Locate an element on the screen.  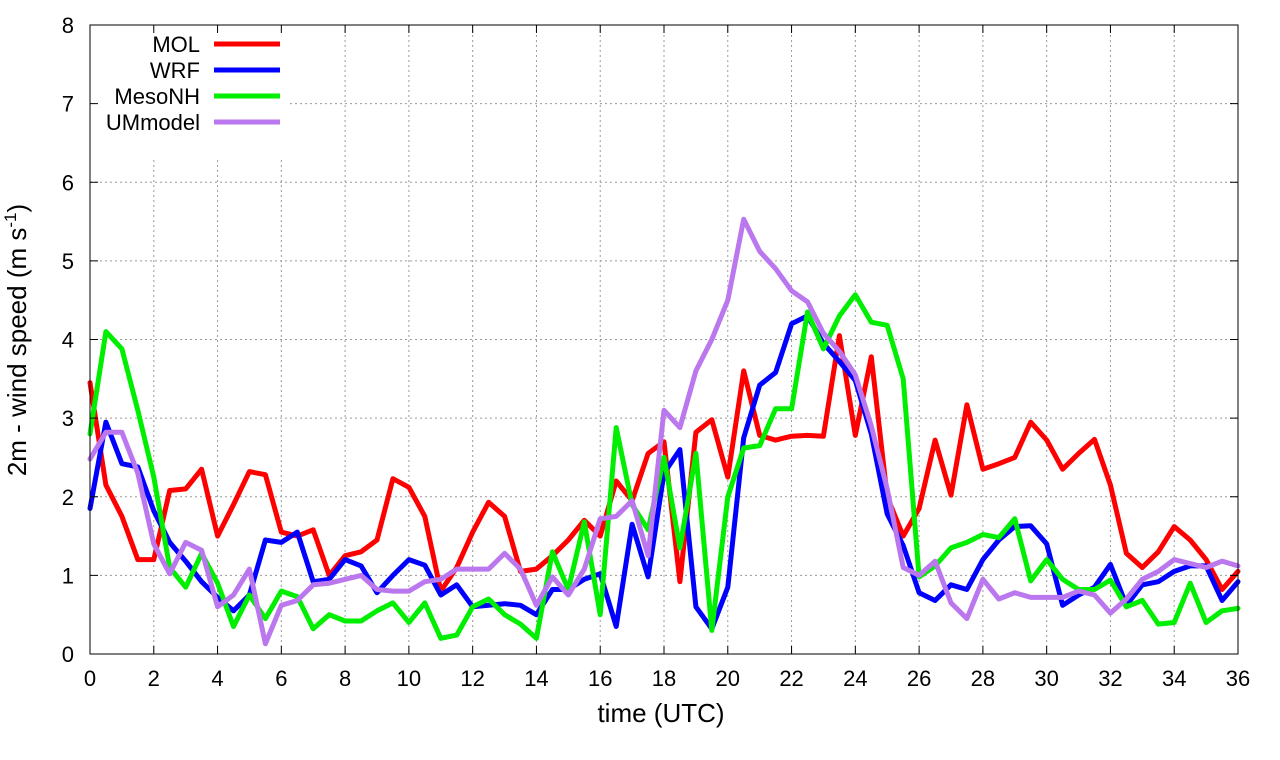
x-tick-label: 2 is located at coordinates (154, 678).